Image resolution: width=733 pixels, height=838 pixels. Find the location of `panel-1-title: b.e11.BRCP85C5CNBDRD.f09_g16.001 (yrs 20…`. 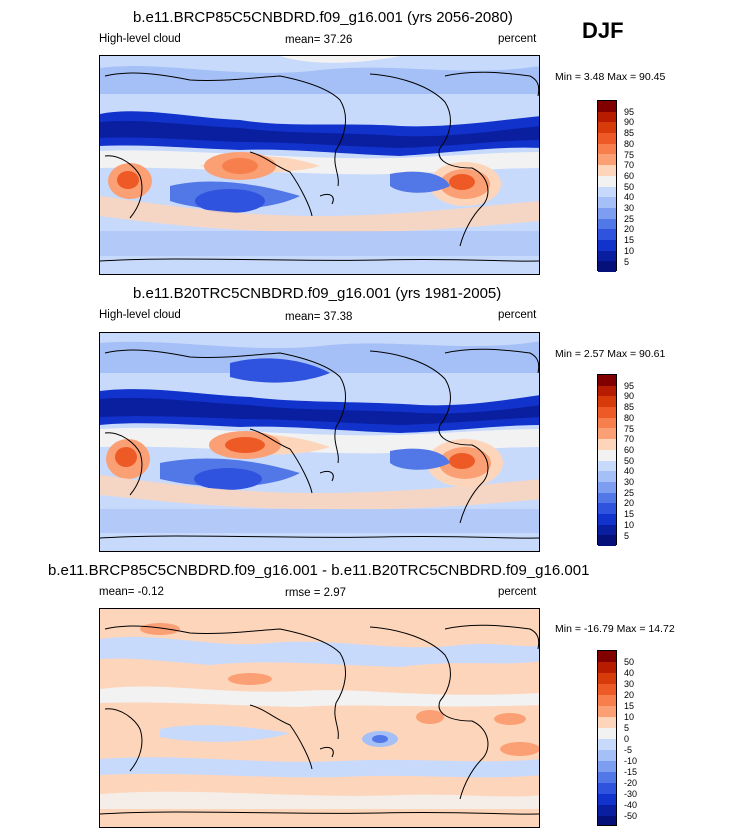

panel-1-title: b.e11.BRCP85C5CNBDRD.f09_g16.001 (yrs 20… is located at coordinates (323, 17).